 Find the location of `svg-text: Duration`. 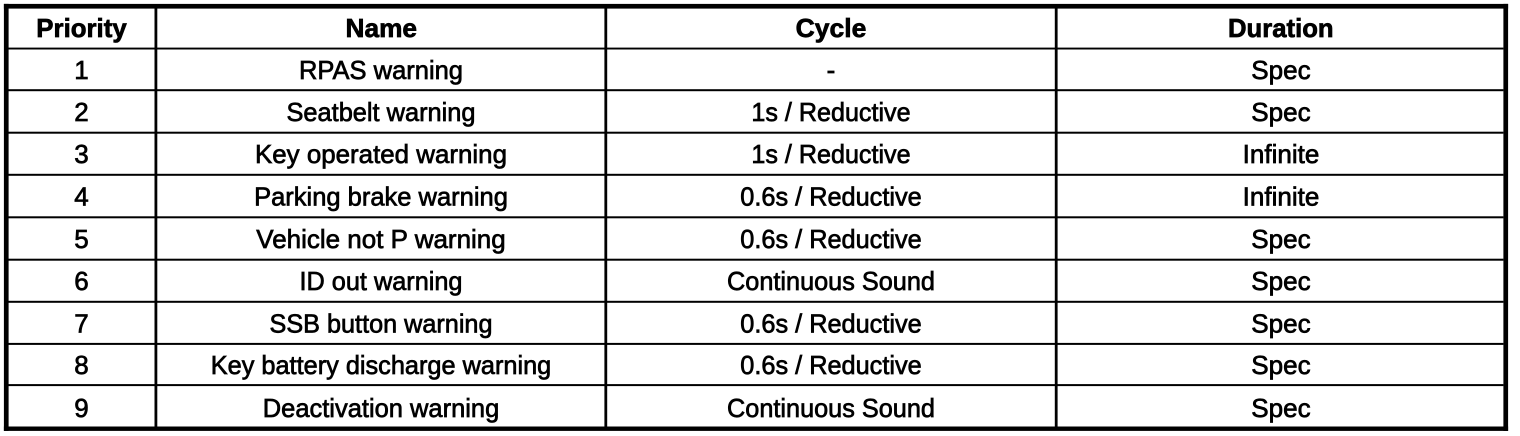

svg-text: Duration is located at coordinates (1281, 28).